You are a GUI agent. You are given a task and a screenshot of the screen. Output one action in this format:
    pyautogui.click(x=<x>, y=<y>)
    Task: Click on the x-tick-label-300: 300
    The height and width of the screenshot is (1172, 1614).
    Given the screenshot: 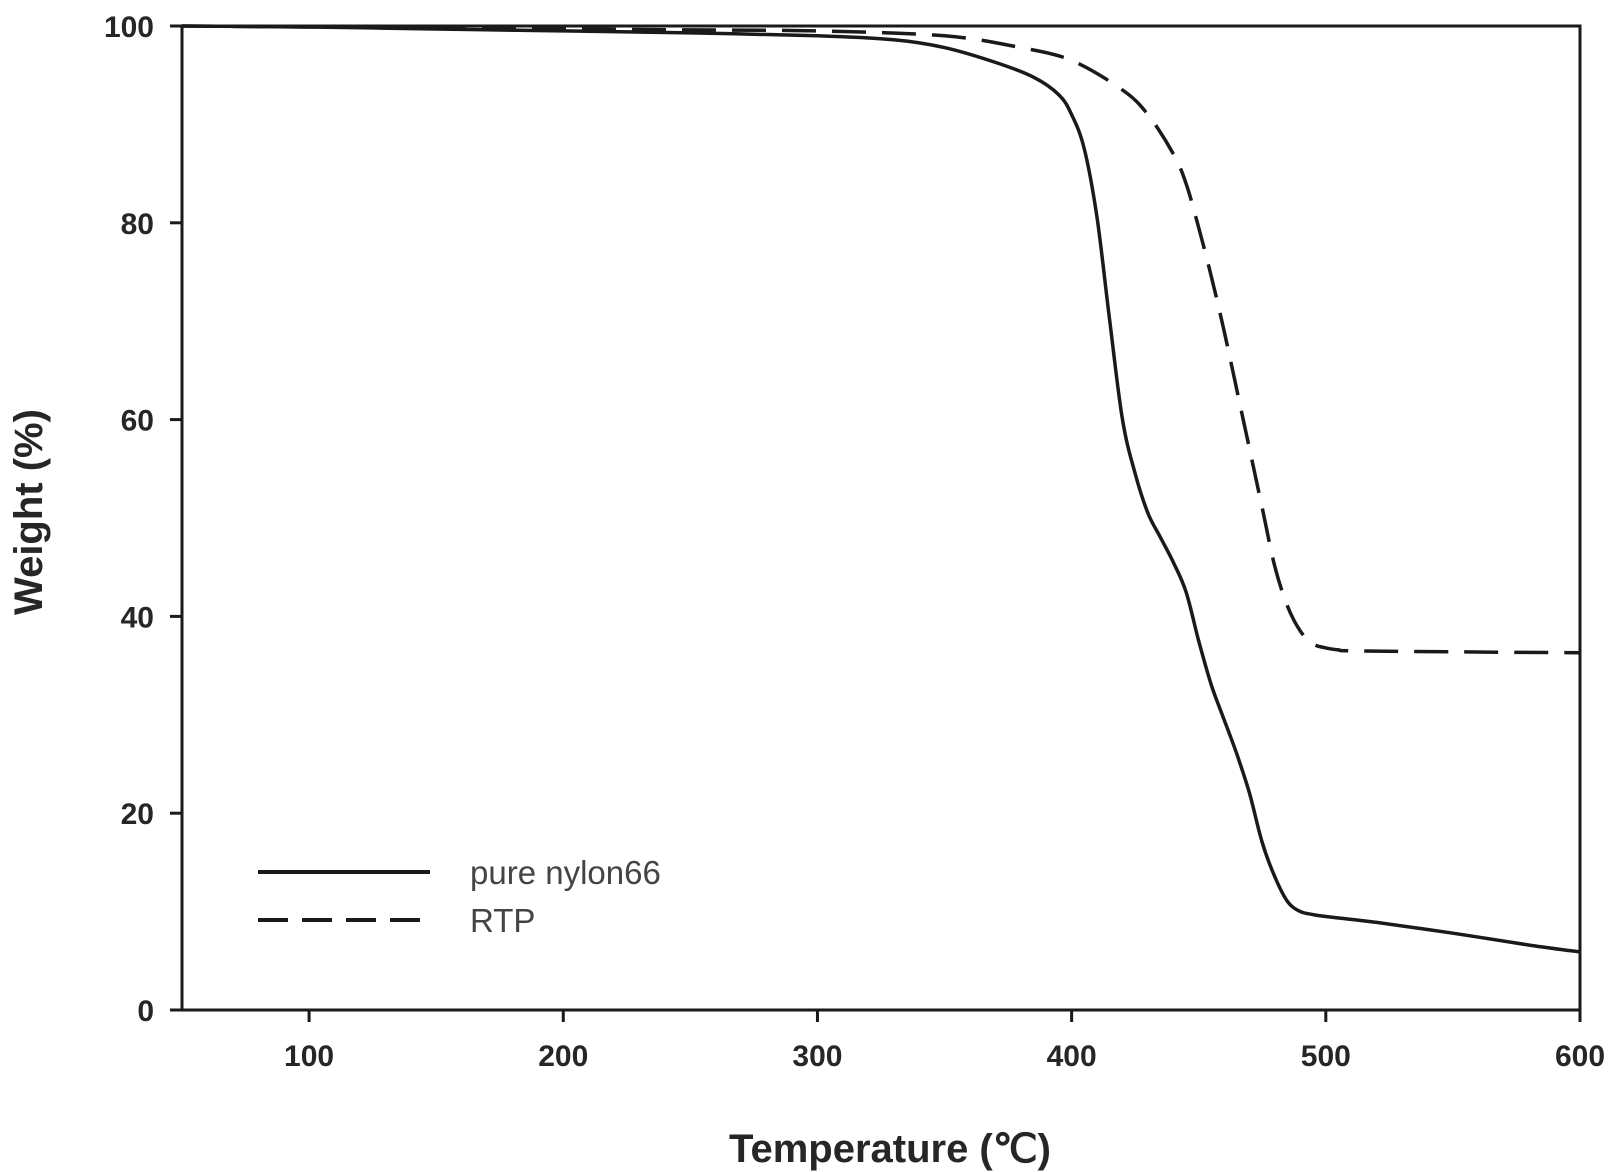 What is the action you would take?
    pyautogui.click(x=817, y=1056)
    